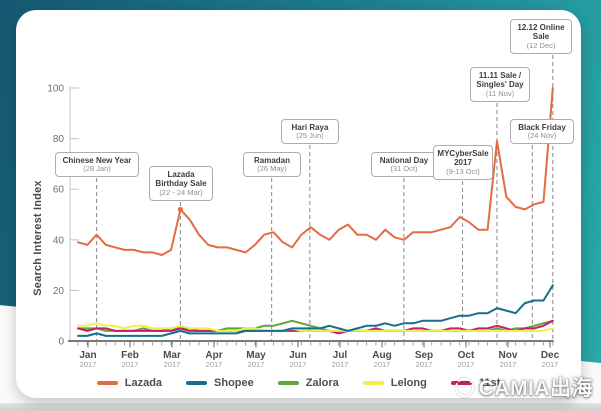 The image size is (601, 411). Describe the element at coordinates (107, 383) in the screenshot. I see `lazada-line-swatch` at that location.